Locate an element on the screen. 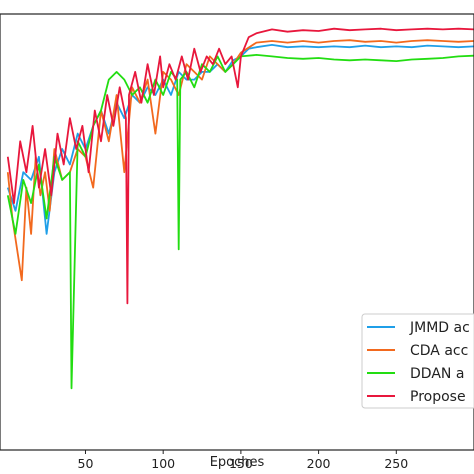  x-tick-label-2: 150 is located at coordinates (241, 463).